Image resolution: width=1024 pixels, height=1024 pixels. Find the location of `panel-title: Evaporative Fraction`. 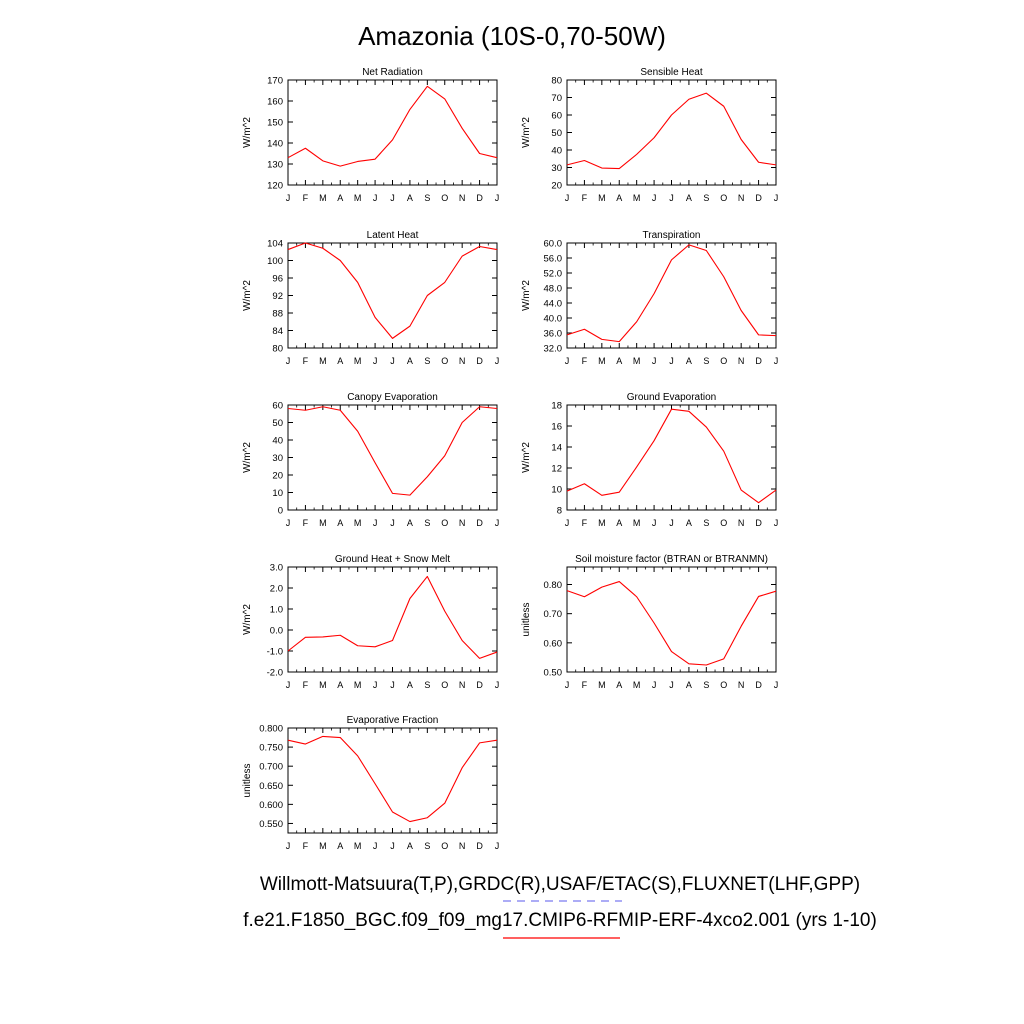

panel-title: Evaporative Fraction is located at coordinates (393, 720).